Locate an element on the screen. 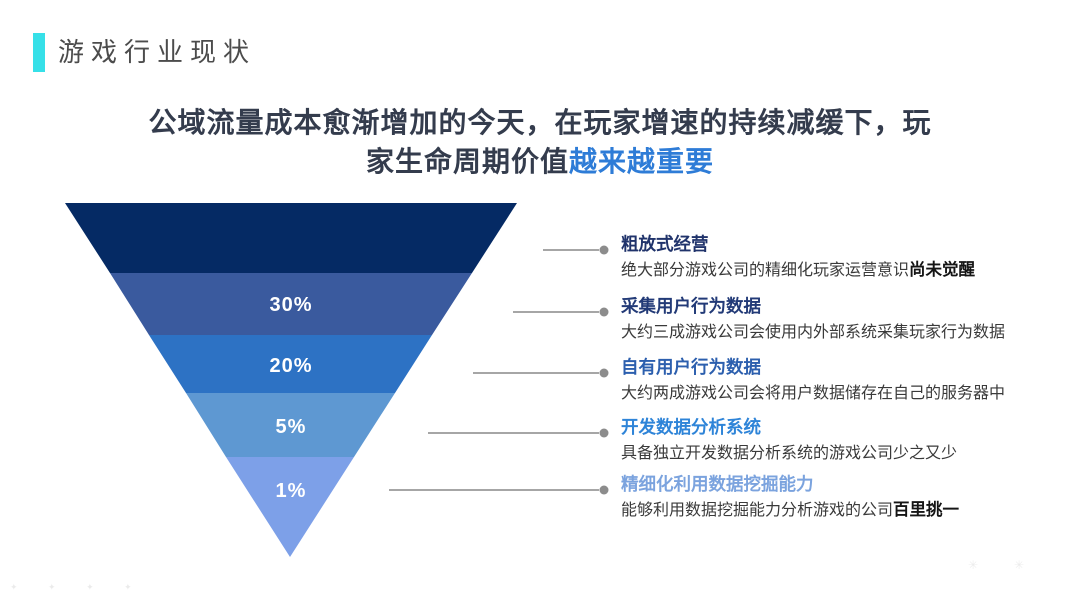 The height and width of the screenshot is (608, 1080). annotation-row-1: 粗放式经营 绝大部分游戏公司的精细化玩家运营意识尚未觉醒 is located at coordinates (798, 258).